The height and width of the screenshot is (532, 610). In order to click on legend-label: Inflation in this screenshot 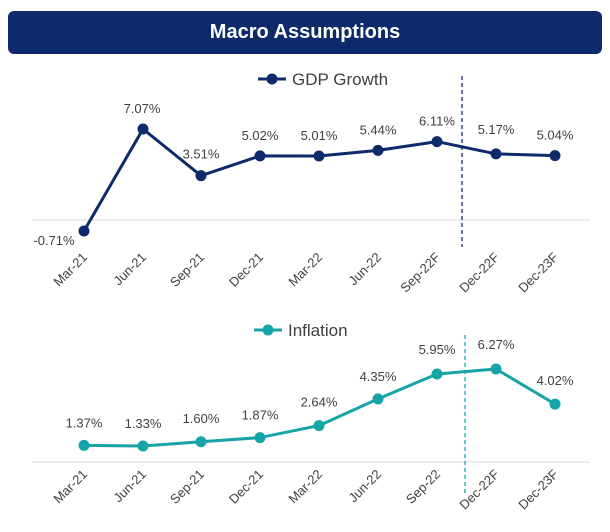, I will do `click(318, 330)`.